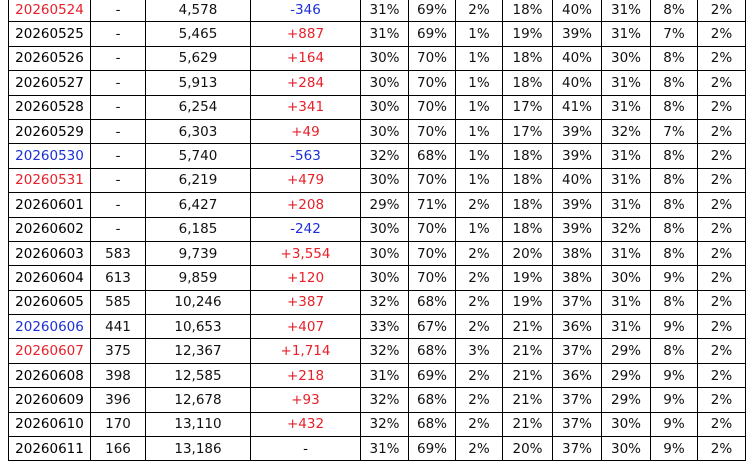  I want to click on table-cell: +120, so click(305, 278).